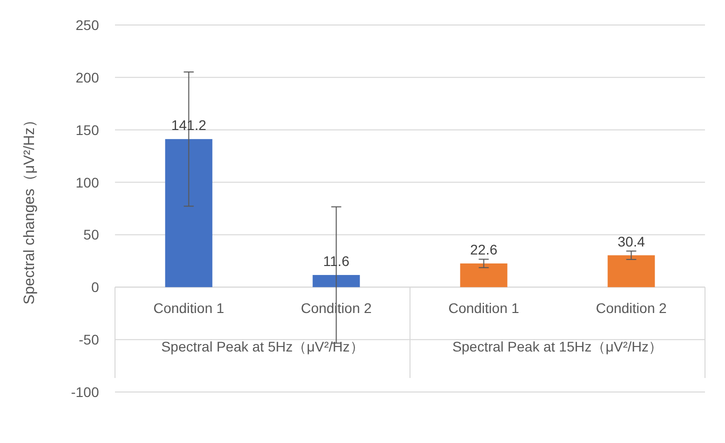 The height and width of the screenshot is (443, 725). Describe the element at coordinates (88, 182) in the screenshot. I see `y-tick-label: 100` at that location.